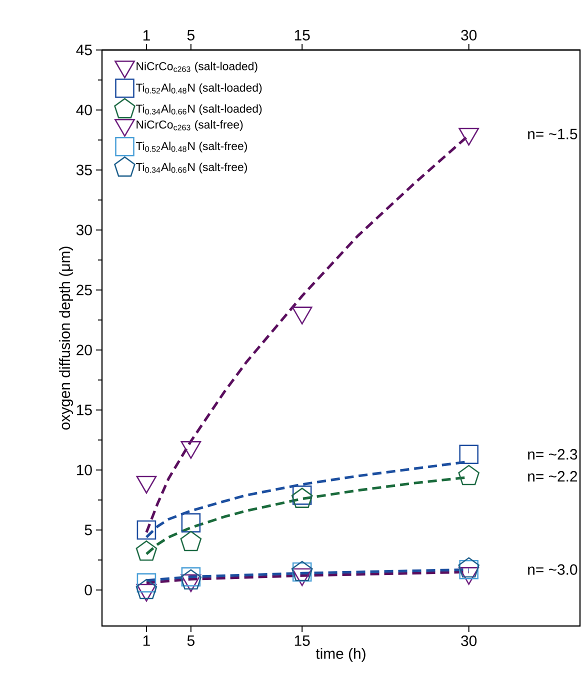 The image size is (584, 695). What do you see at coordinates (146, 35) in the screenshot?
I see `x2-tick-label: 1` at bounding box center [146, 35].